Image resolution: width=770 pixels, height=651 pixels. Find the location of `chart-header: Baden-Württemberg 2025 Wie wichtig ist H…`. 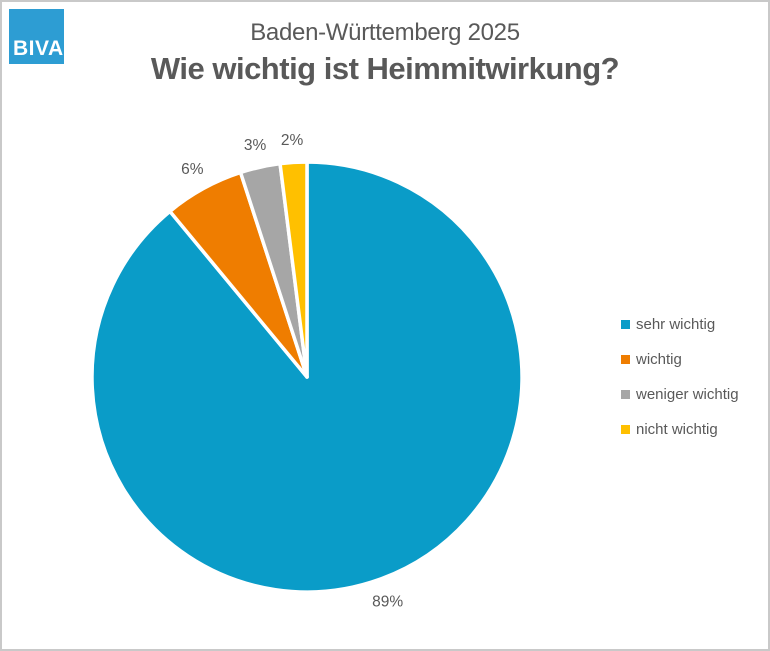

chart-header: Baden-Württemberg 2025 Wie wichtig ist H… is located at coordinates (385, 52).